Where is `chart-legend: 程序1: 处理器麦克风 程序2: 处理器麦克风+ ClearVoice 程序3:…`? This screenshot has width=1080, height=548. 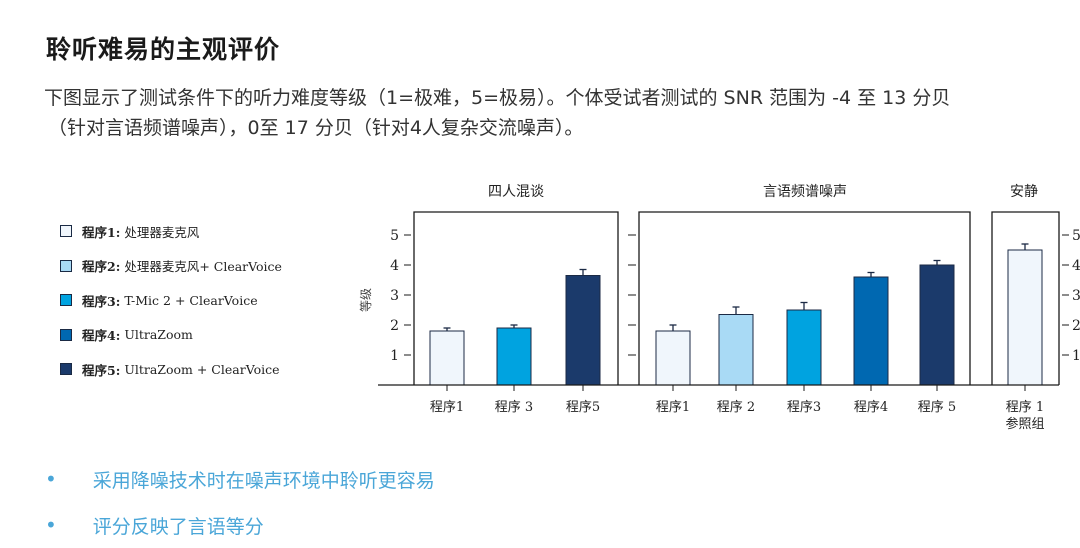 chart-legend: 程序1: 处理器麦克风 程序2: 处理器麦克风+ ClearVoice 程序3:… is located at coordinates (171, 300).